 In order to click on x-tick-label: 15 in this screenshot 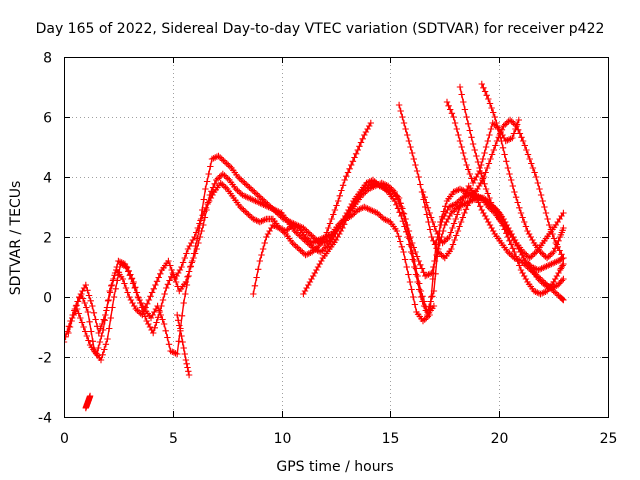, I will do `click(391, 439)`.